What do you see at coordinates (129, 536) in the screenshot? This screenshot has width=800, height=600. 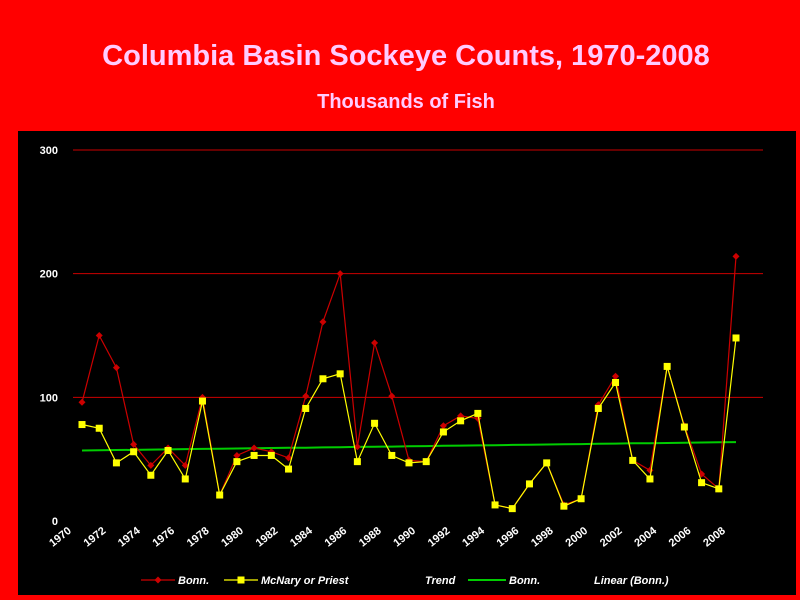 I see `x-tick-label: 1974` at bounding box center [129, 536].